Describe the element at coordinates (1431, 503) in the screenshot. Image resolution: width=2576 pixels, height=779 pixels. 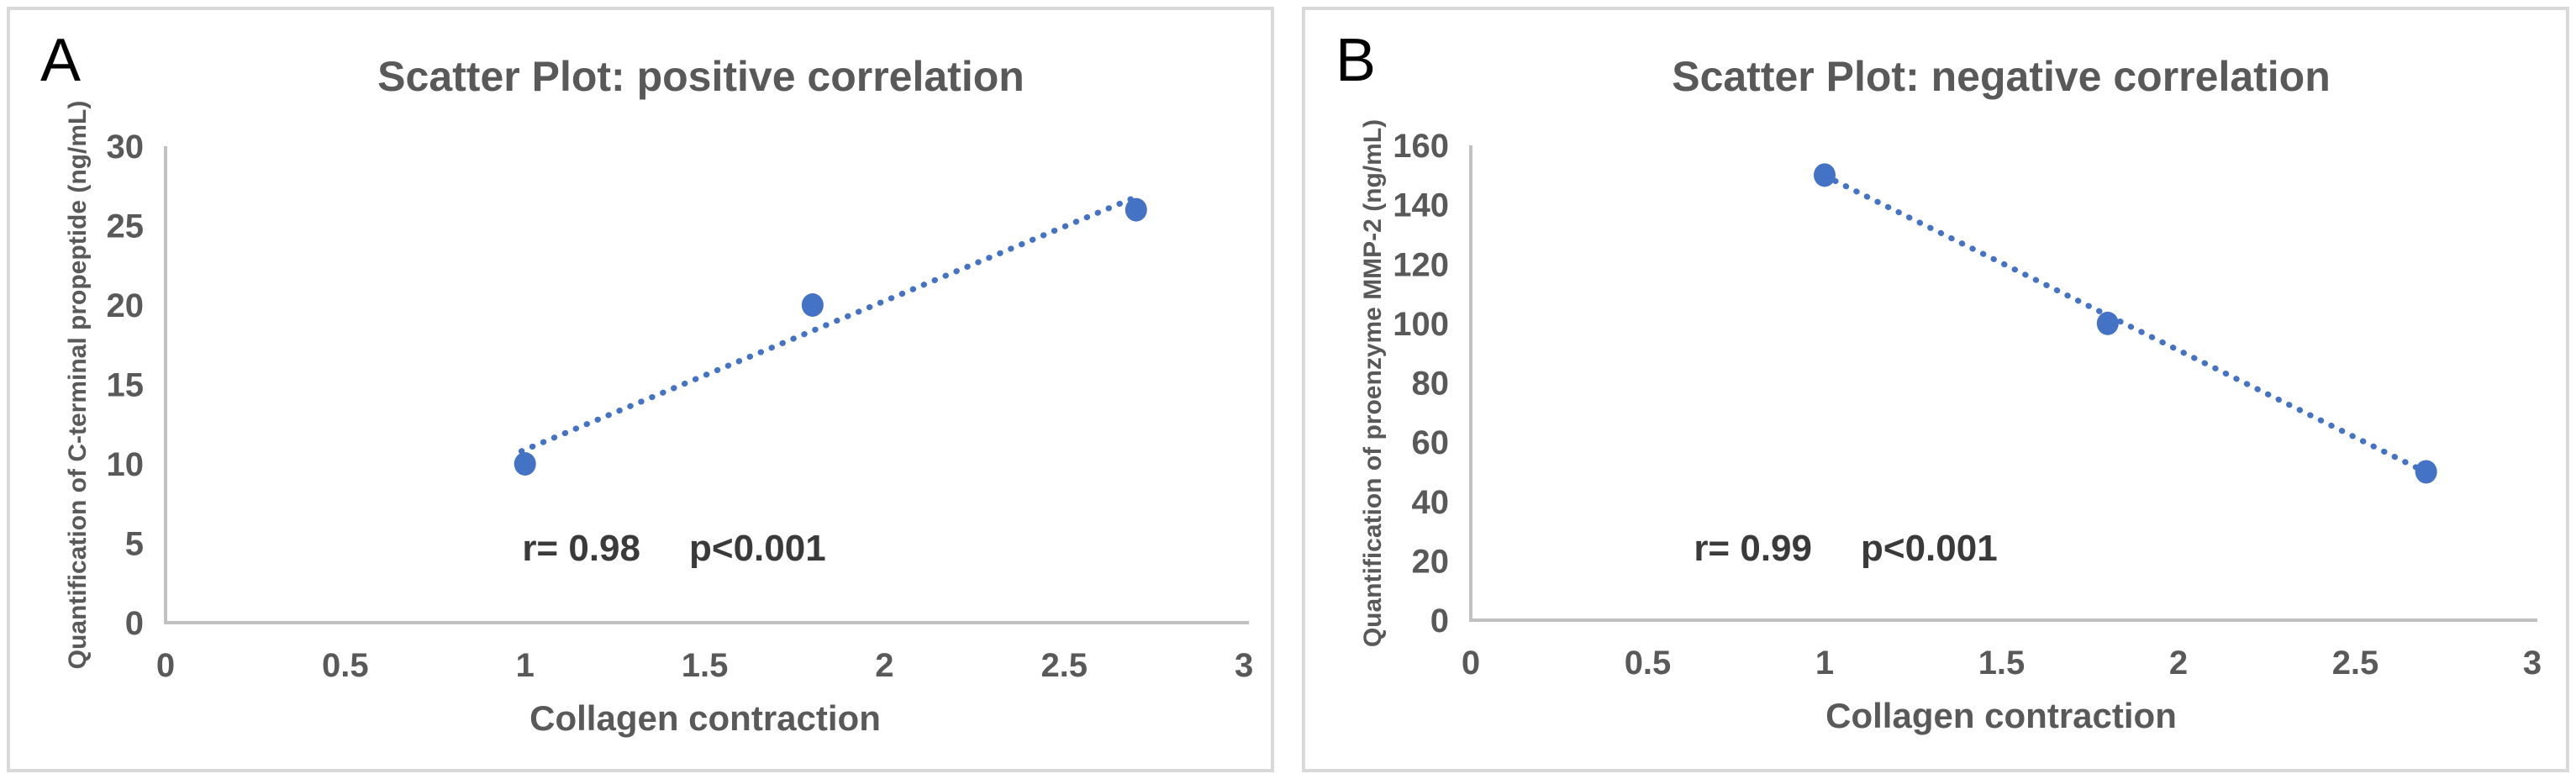
I see `y-tick-label: 40` at that location.